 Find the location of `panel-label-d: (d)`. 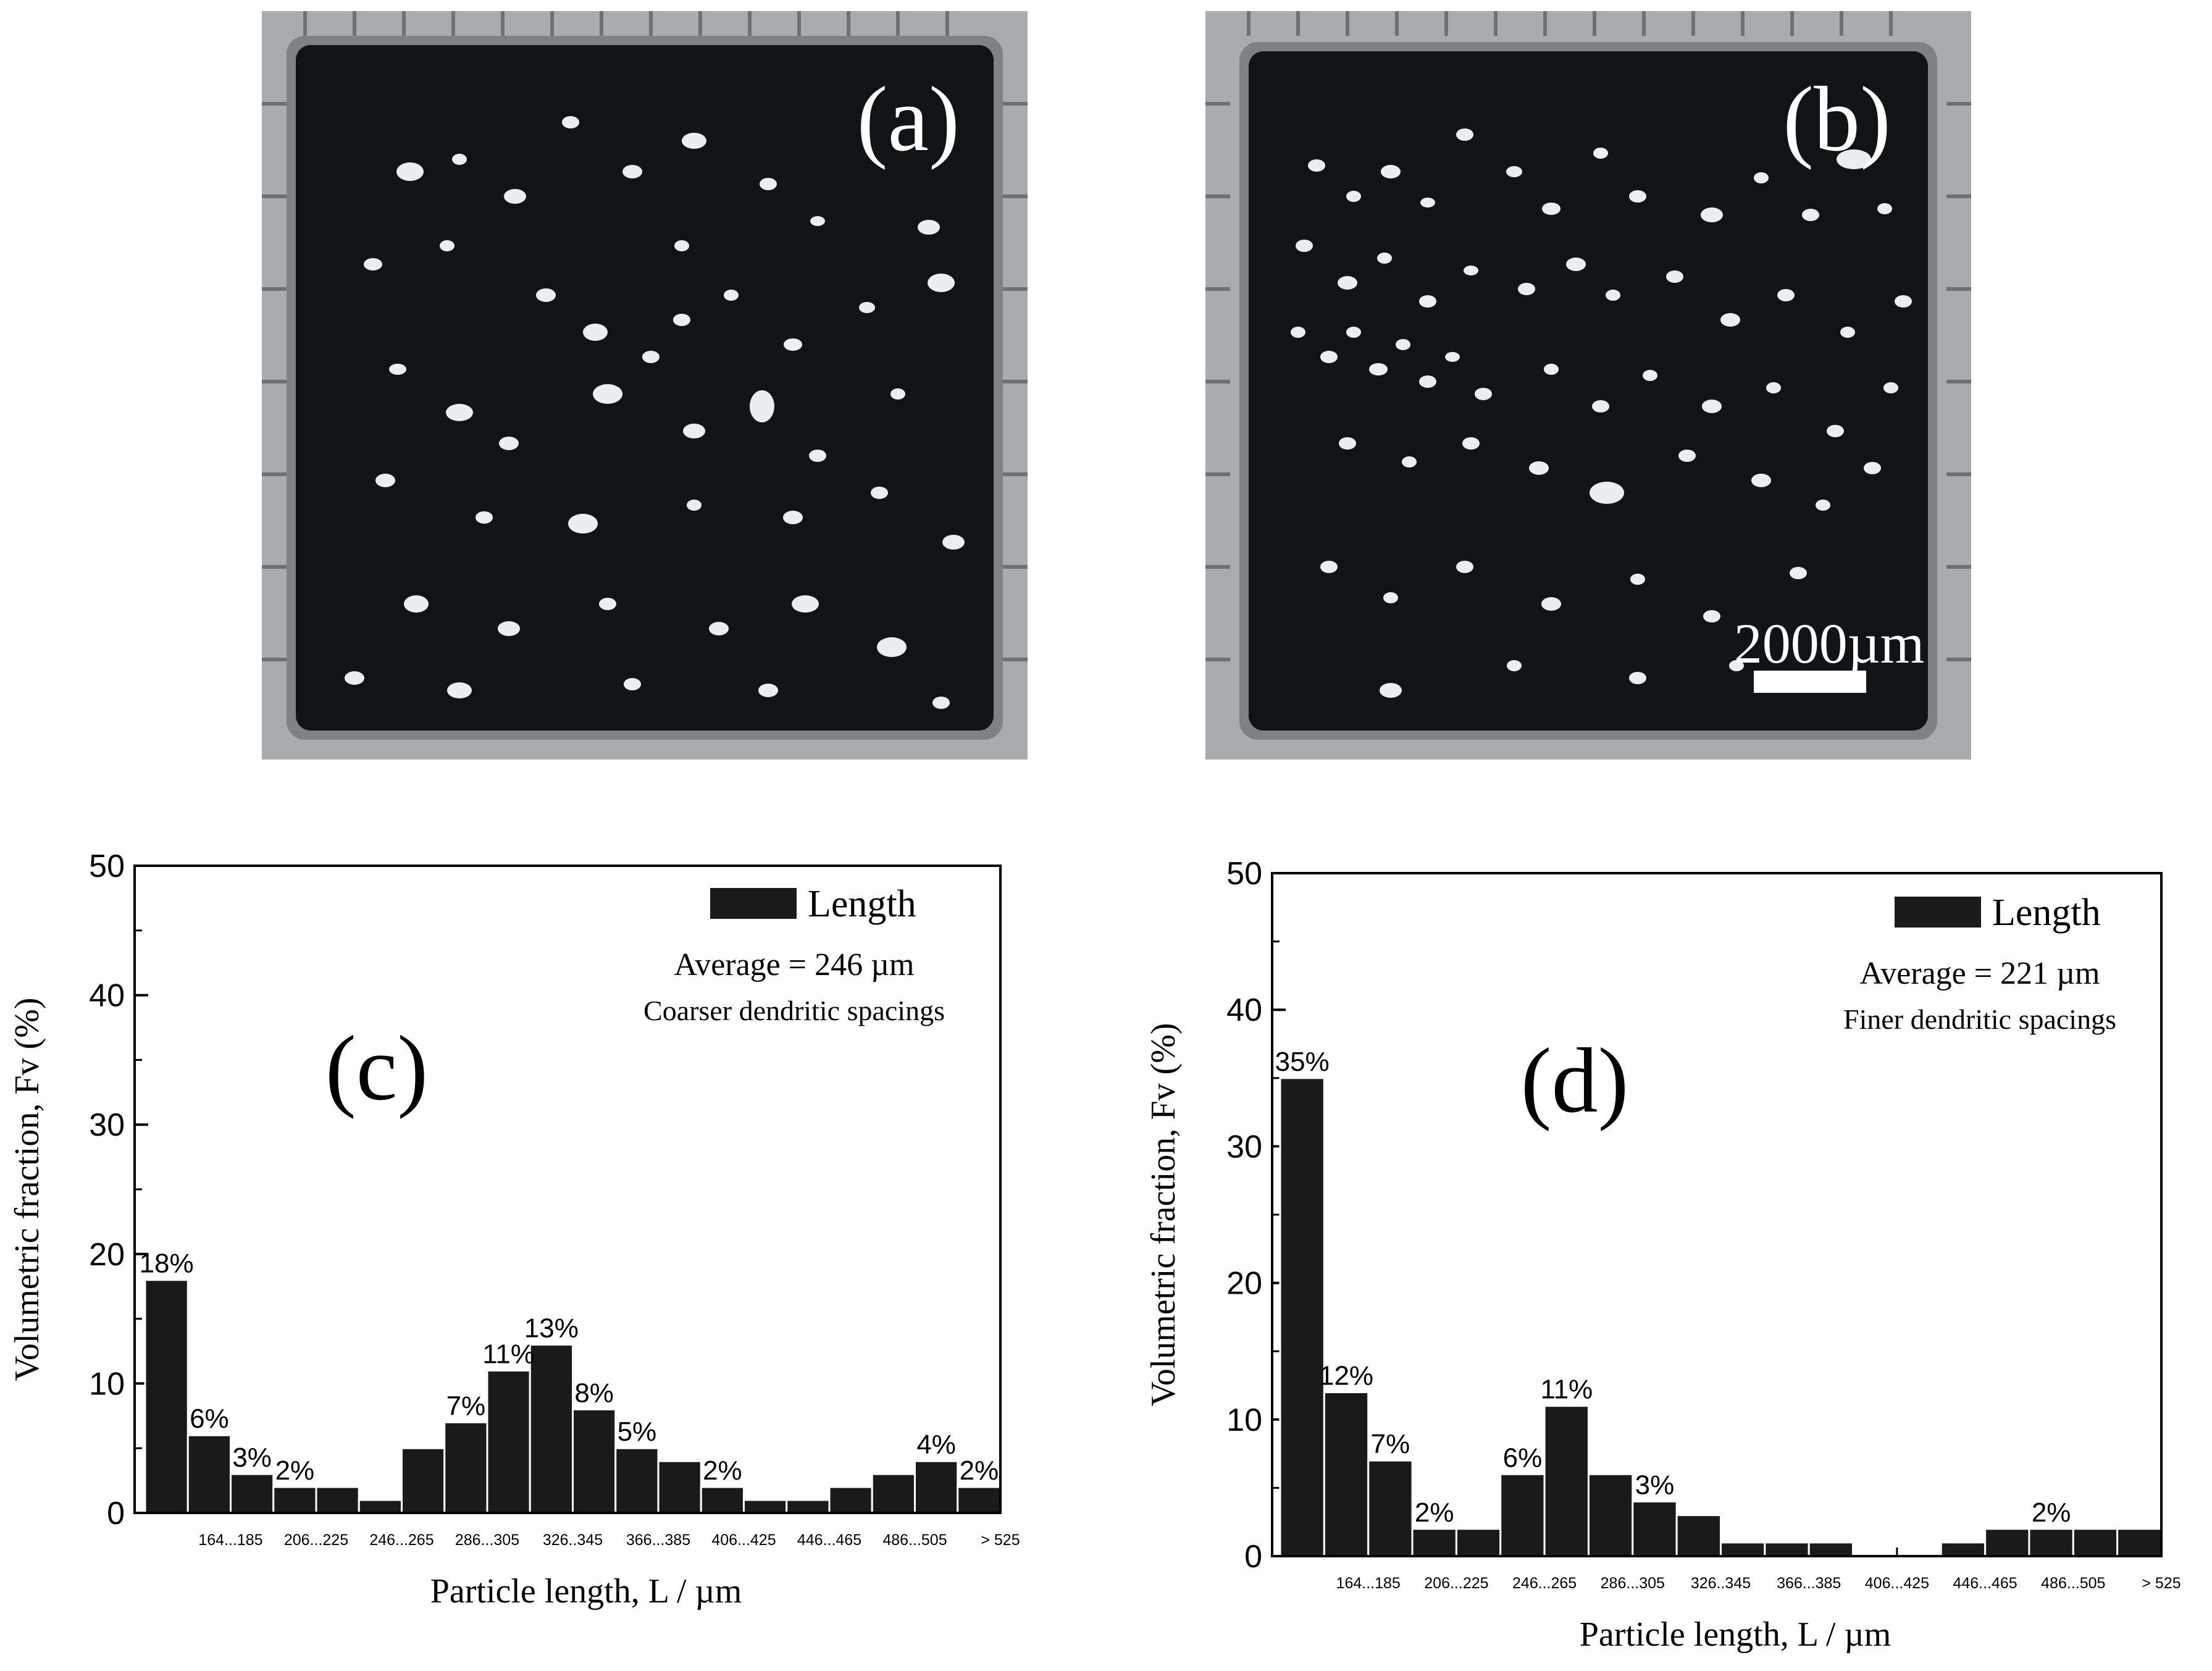

panel-label-d: (d) is located at coordinates (1575, 1080).